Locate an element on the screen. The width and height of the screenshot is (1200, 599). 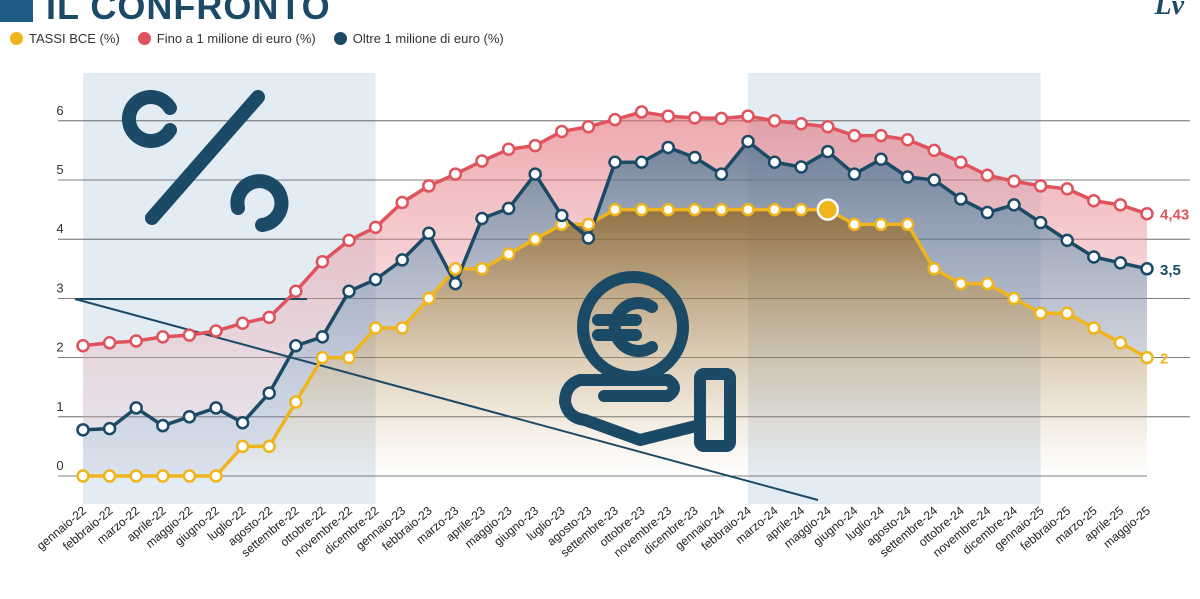
end-label-bce: 2 is located at coordinates (1164, 359).